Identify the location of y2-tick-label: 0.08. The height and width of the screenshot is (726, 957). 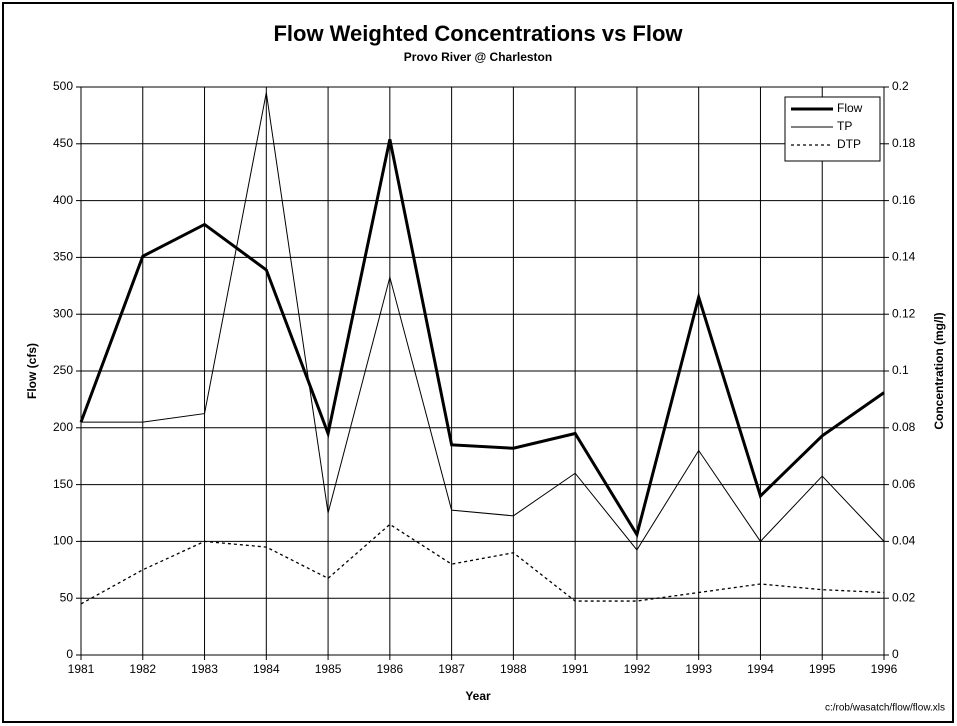
(904, 427).